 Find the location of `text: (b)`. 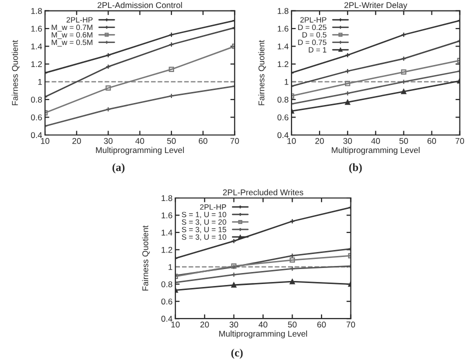

text: (b) is located at coordinates (355, 168).